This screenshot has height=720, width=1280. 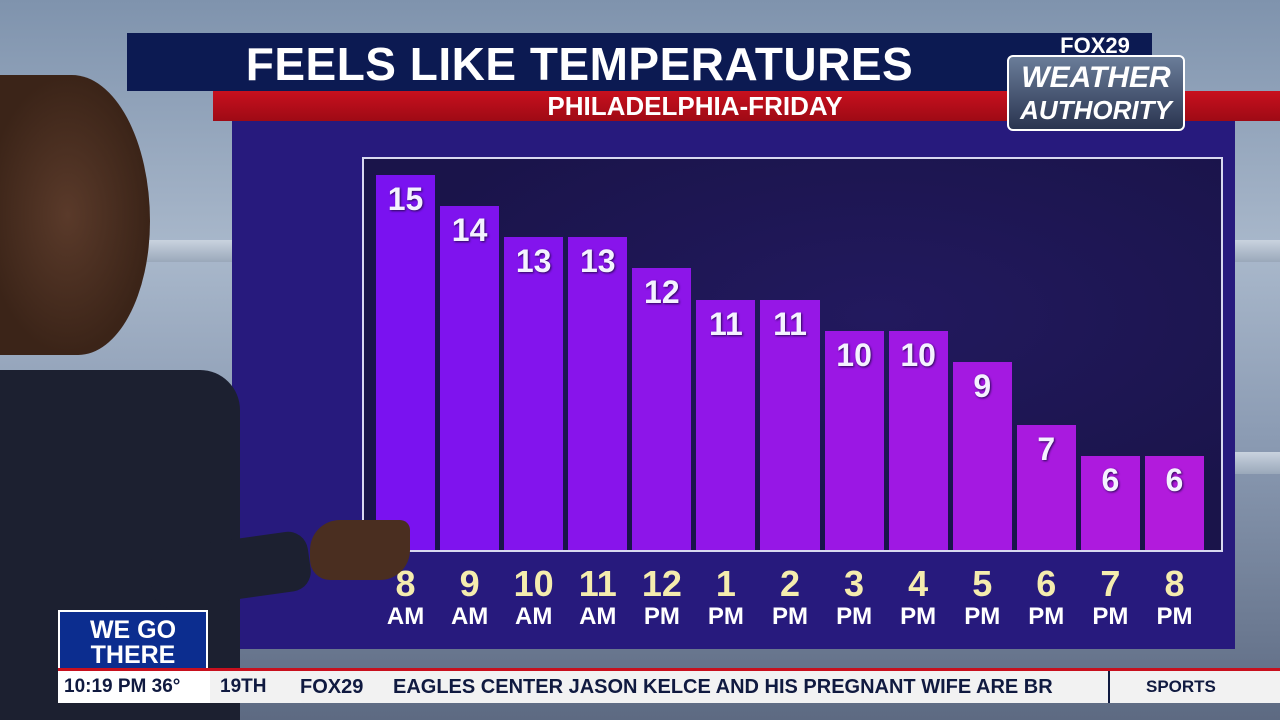 What do you see at coordinates (1110, 503) in the screenshot?
I see `bar-11: 6` at bounding box center [1110, 503].